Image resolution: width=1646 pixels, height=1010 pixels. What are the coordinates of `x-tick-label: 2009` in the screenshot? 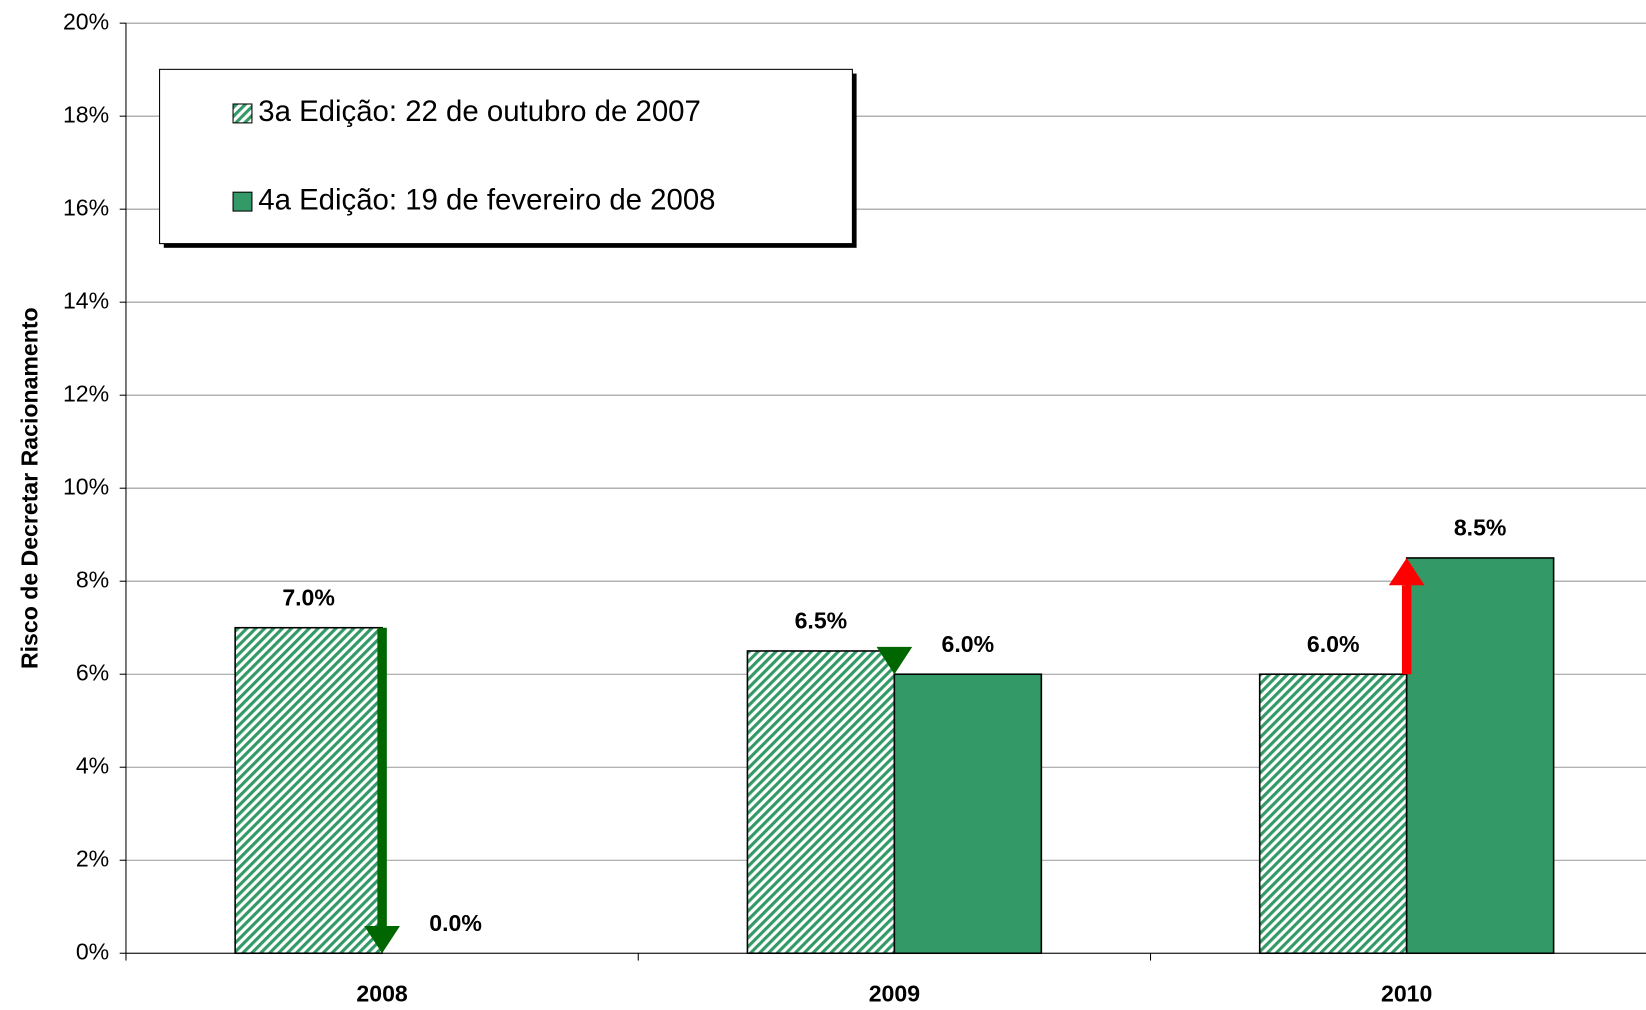 It's located at (894, 993).